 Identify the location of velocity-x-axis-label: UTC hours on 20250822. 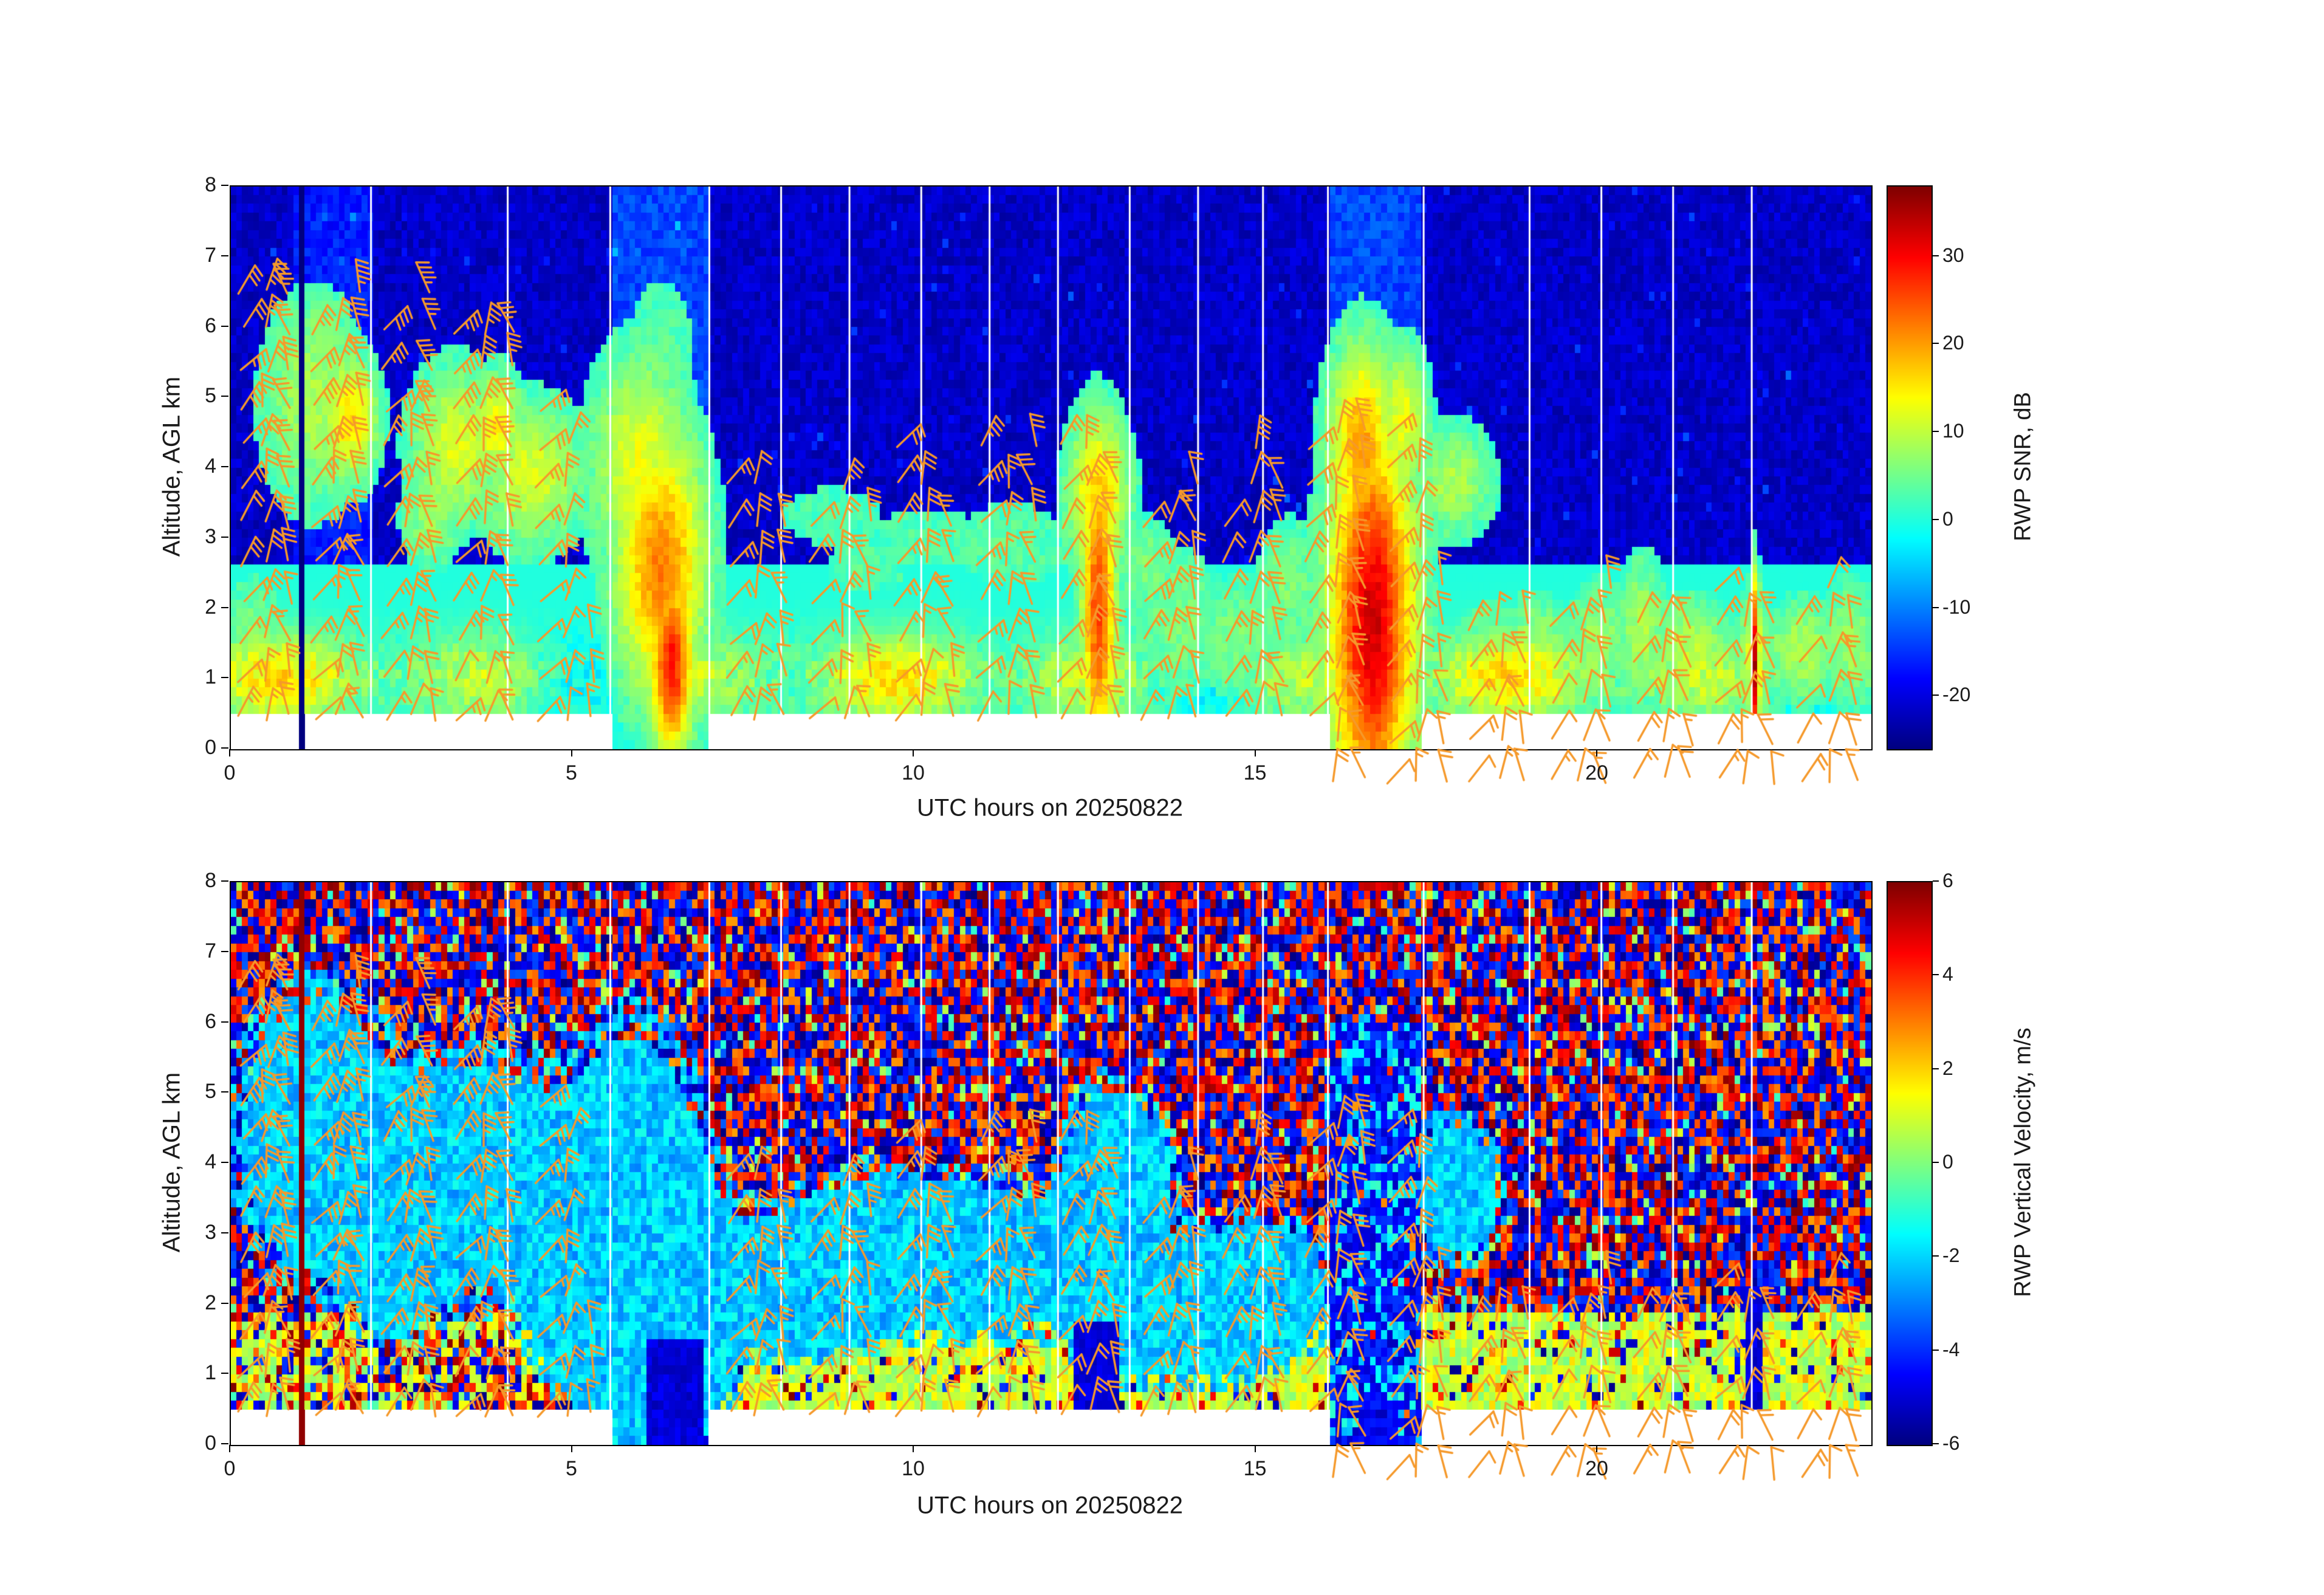
(1050, 1505).